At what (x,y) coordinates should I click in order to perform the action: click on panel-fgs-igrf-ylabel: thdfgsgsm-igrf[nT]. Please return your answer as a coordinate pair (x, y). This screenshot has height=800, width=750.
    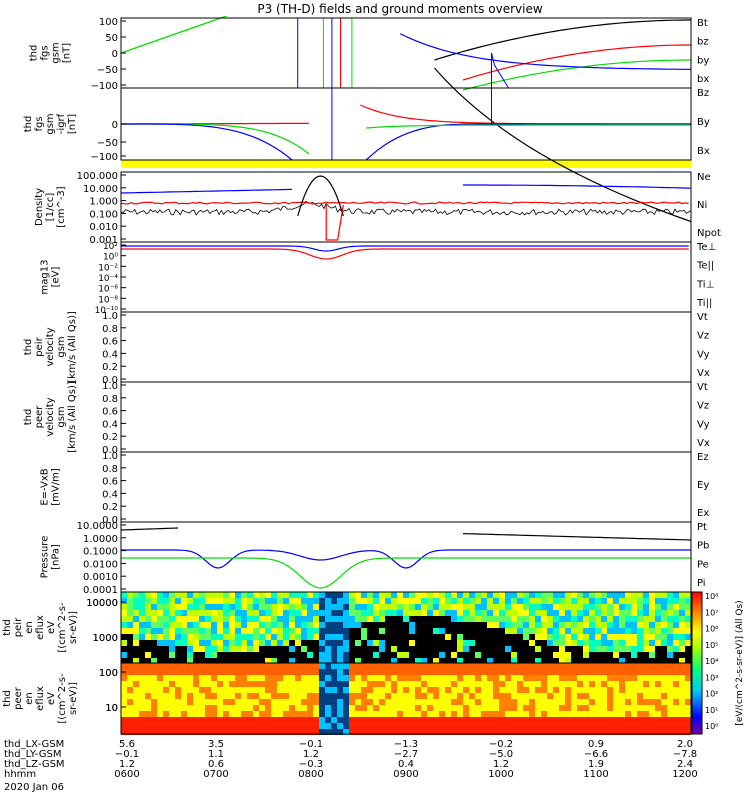
    Looking at the image, I should click on (50, 123).